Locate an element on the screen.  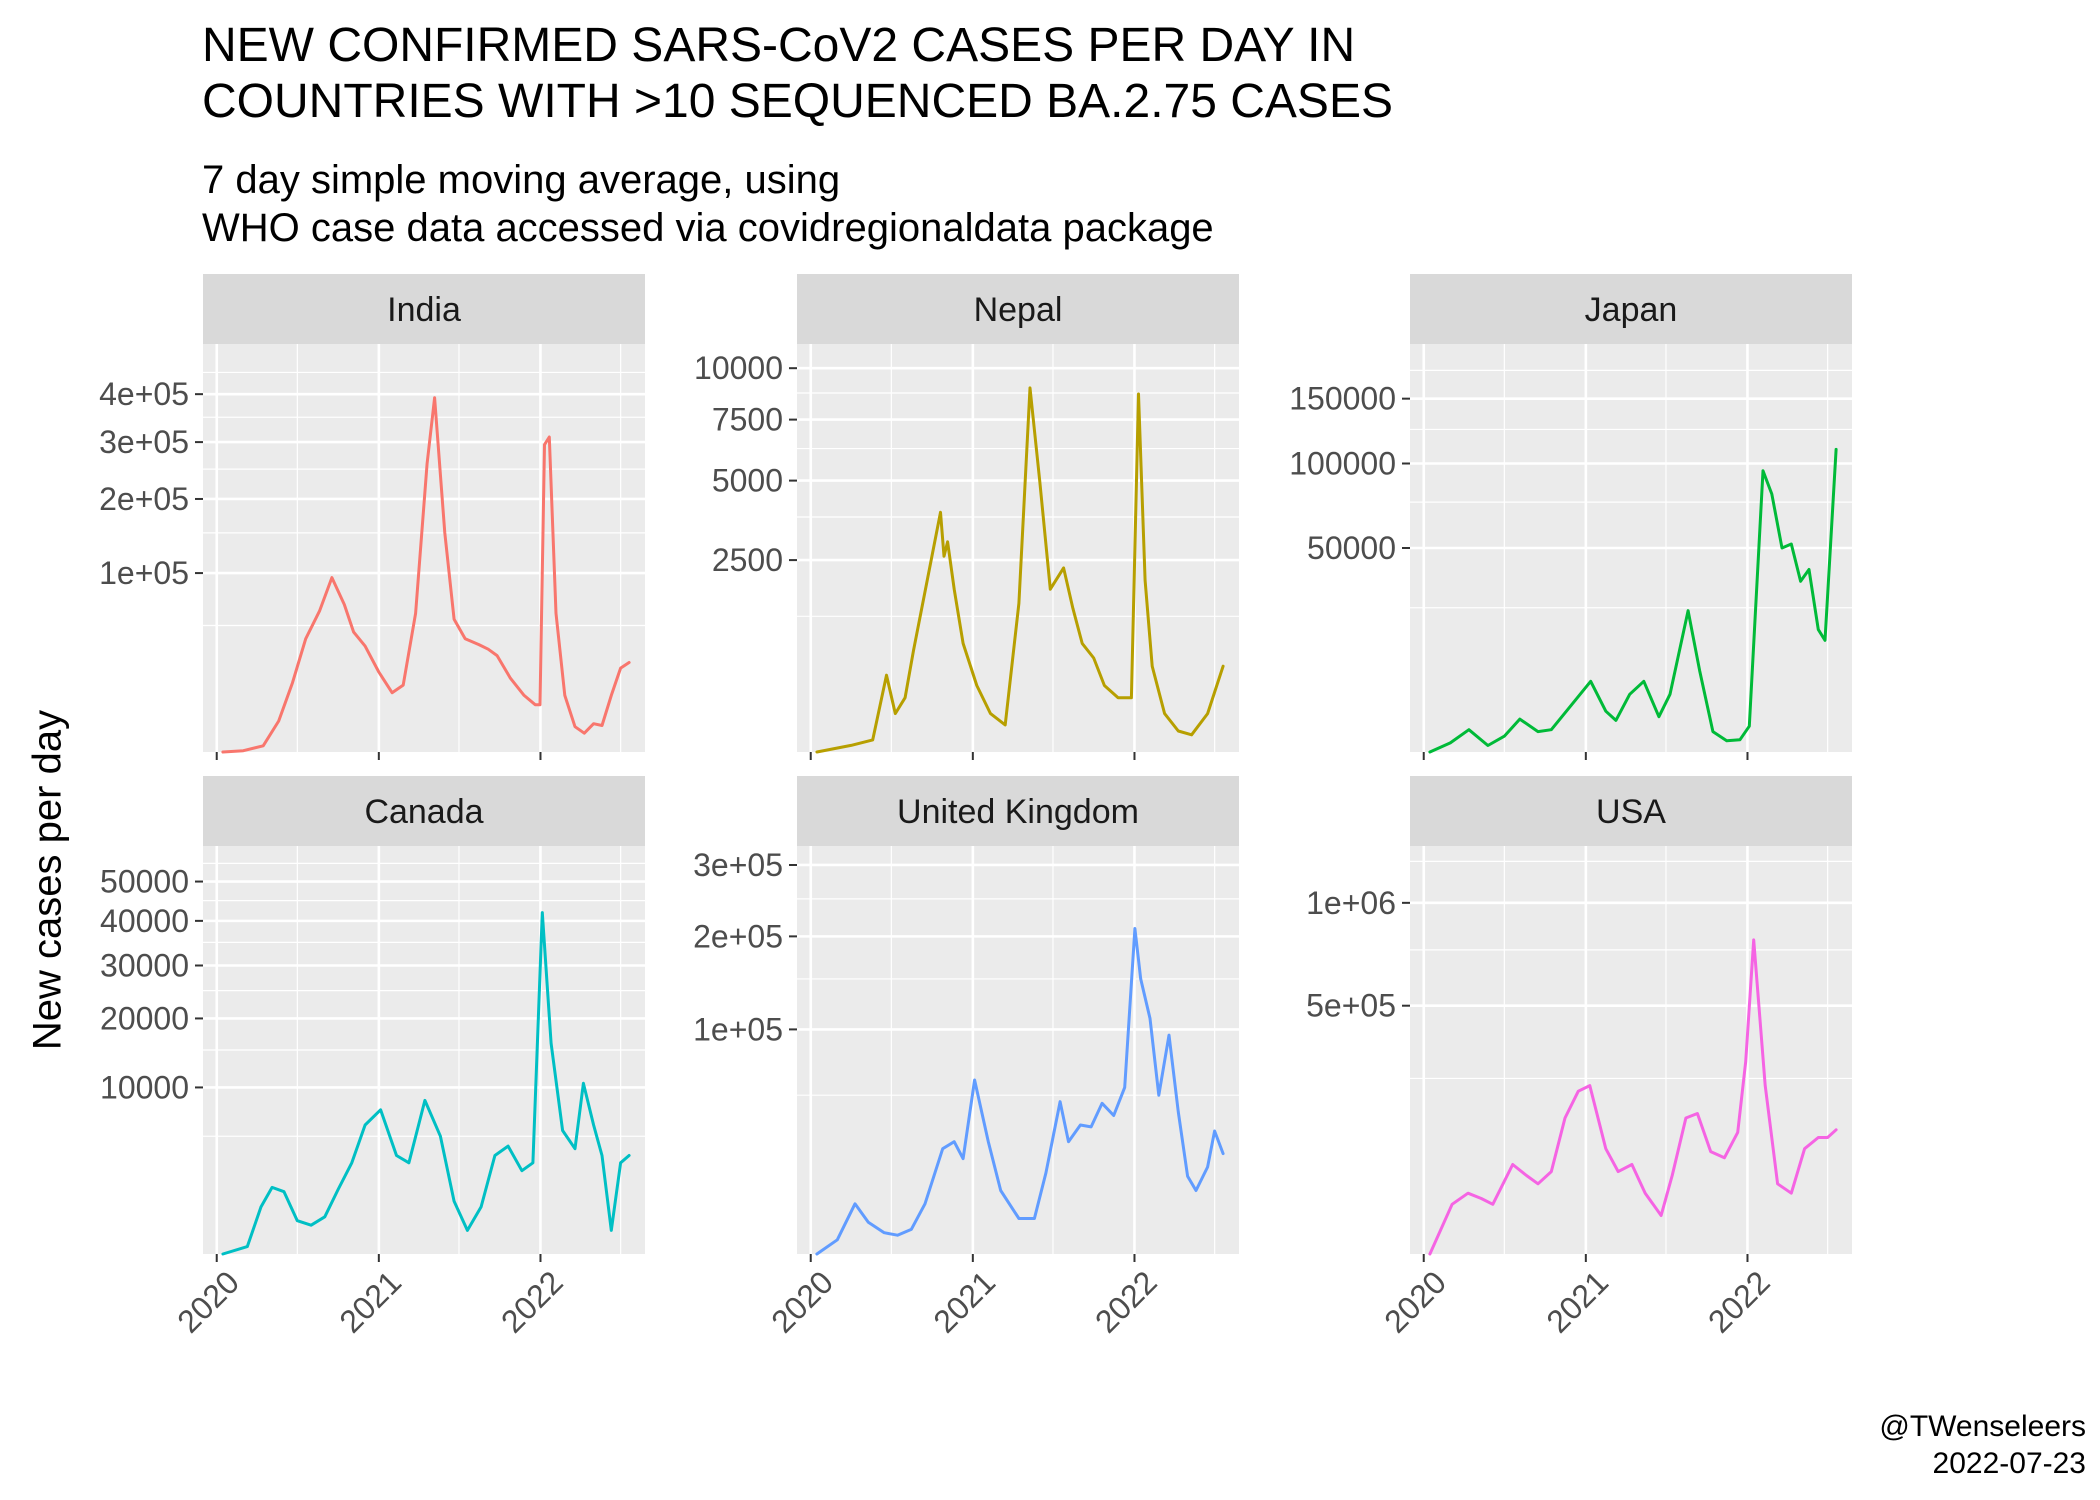
series-line-united-kingdom is located at coordinates (1020, 1091).